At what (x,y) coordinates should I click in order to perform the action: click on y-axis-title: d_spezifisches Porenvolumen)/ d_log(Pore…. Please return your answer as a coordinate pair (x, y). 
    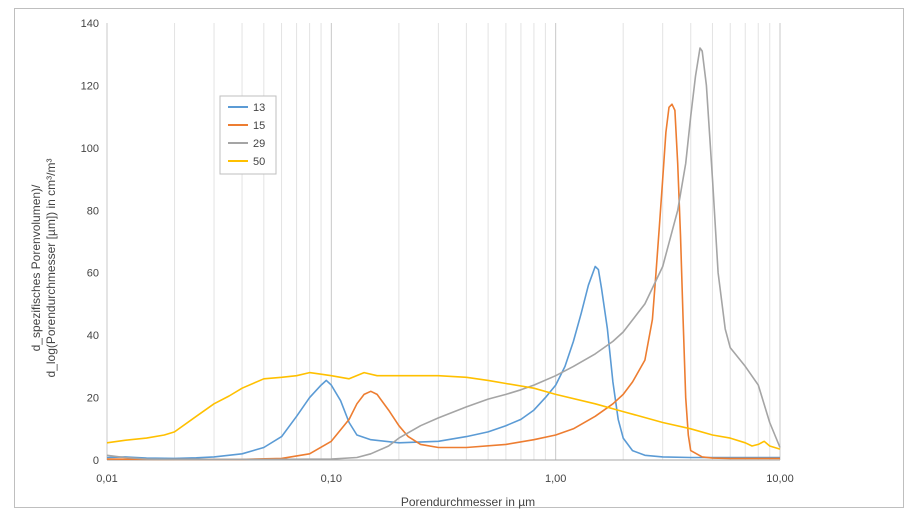
    Looking at the image, I should click on (43, 268).